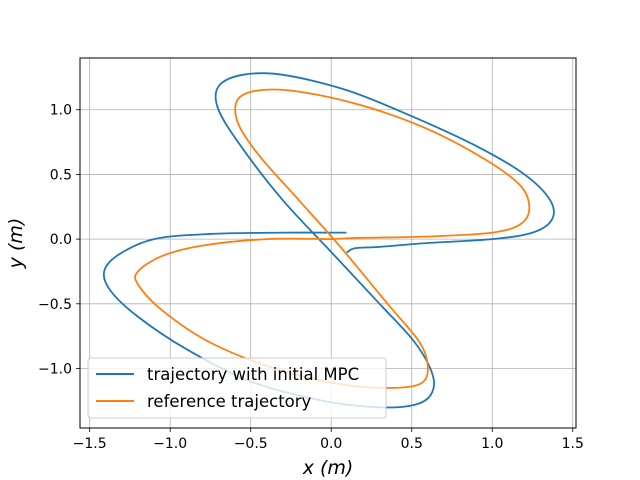  Describe the element at coordinates (251, 444) in the screenshot. I see `x-tick-label: −0.5` at that location.